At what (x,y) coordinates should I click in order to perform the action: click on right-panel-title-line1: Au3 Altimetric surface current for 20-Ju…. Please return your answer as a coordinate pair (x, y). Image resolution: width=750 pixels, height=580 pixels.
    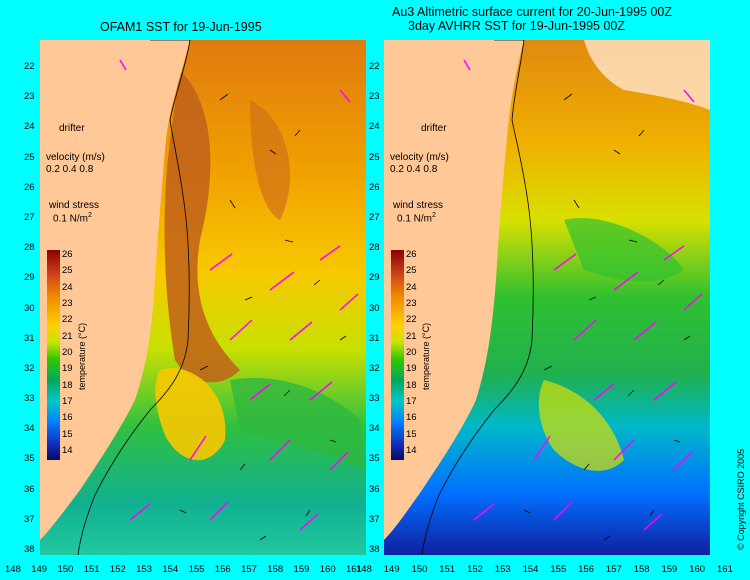
    Looking at the image, I should click on (532, 12).